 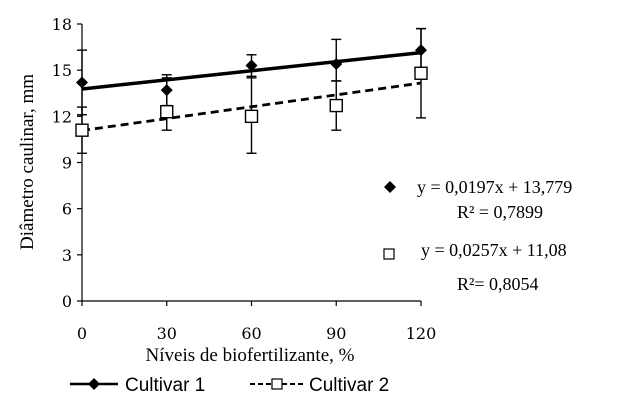 What do you see at coordinates (27, 162) in the screenshot?
I see `y-axis-title: Diâmetro caulinar, mm` at bounding box center [27, 162].